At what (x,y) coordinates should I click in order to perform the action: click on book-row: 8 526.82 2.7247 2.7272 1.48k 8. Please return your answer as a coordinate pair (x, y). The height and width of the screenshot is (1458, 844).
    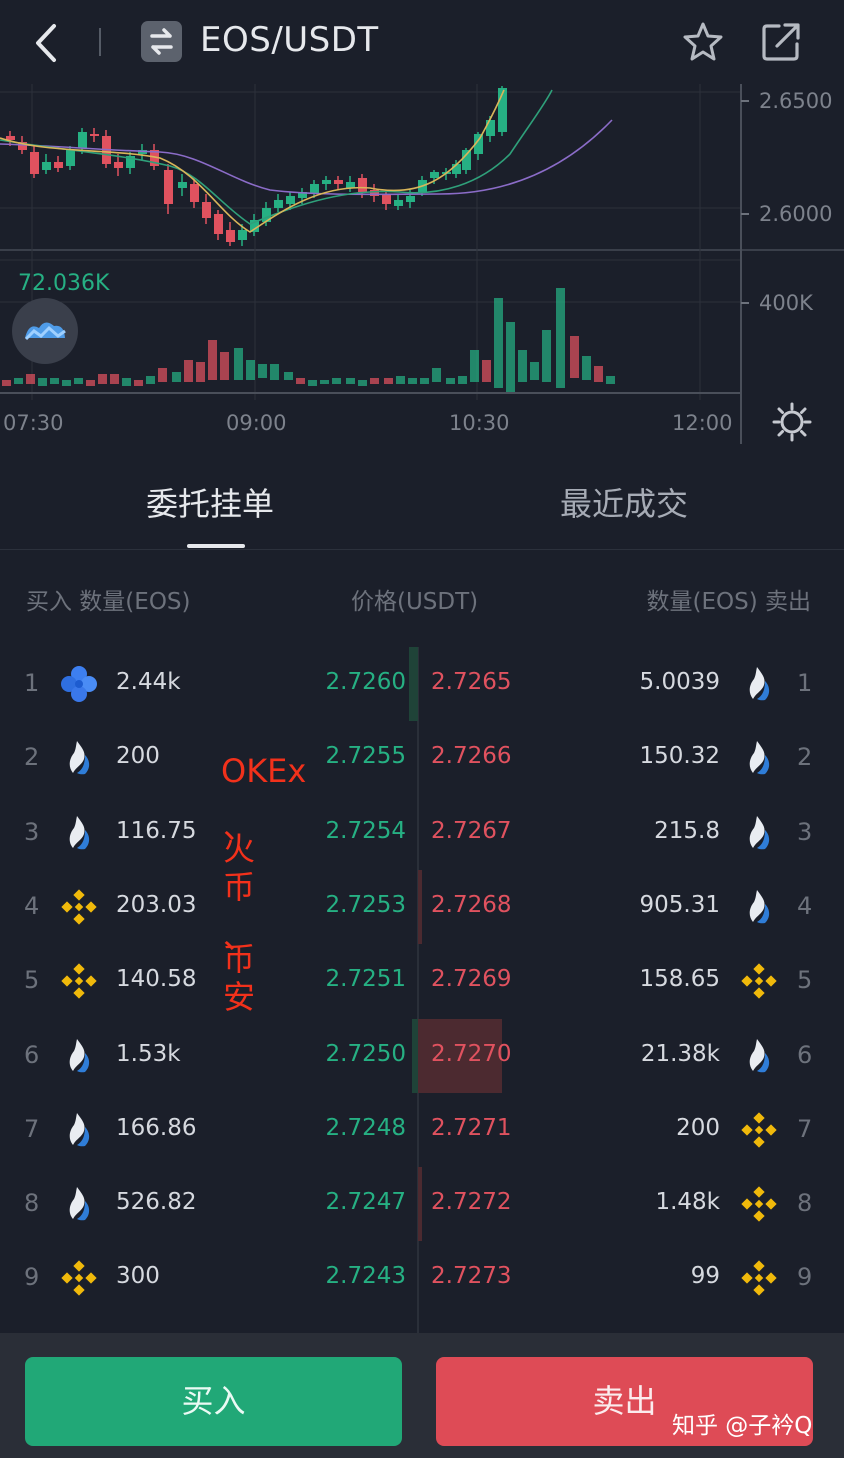
    Looking at the image, I should click on (422, 1204).